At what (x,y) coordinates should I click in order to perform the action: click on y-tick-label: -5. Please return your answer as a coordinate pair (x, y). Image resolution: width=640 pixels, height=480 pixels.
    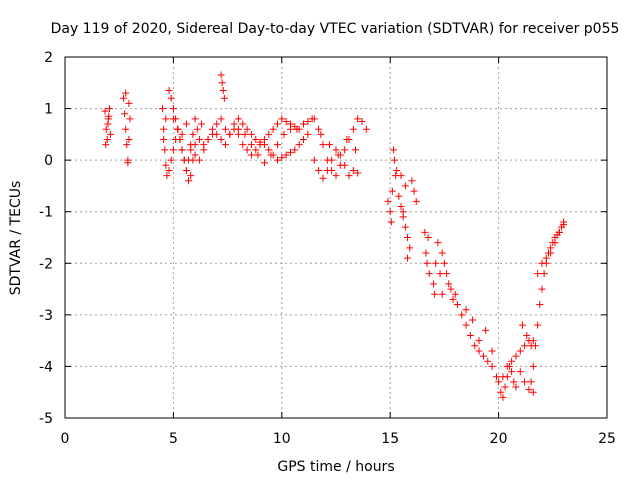
    Looking at the image, I should click on (46, 419).